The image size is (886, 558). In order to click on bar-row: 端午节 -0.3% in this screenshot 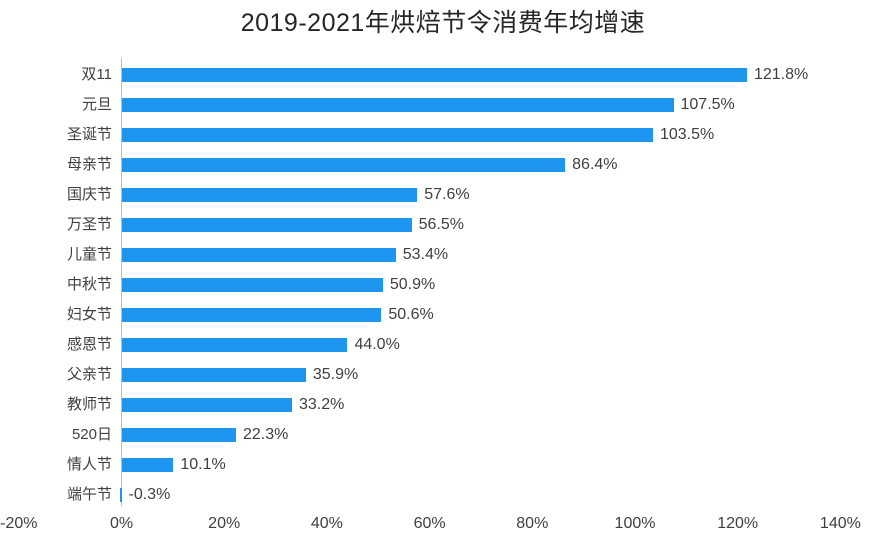, I will do `click(443, 495)`.